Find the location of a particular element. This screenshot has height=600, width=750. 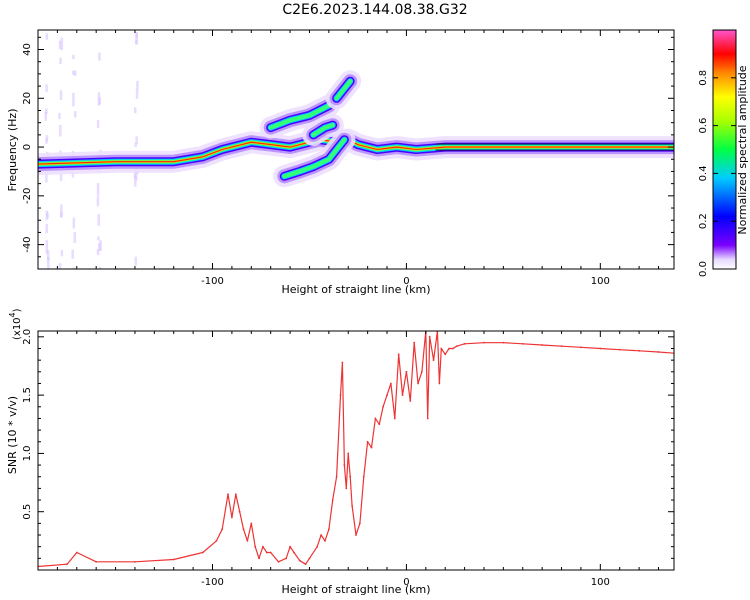

spectrogram-y-tick-label: -20 is located at coordinates (27, 196).